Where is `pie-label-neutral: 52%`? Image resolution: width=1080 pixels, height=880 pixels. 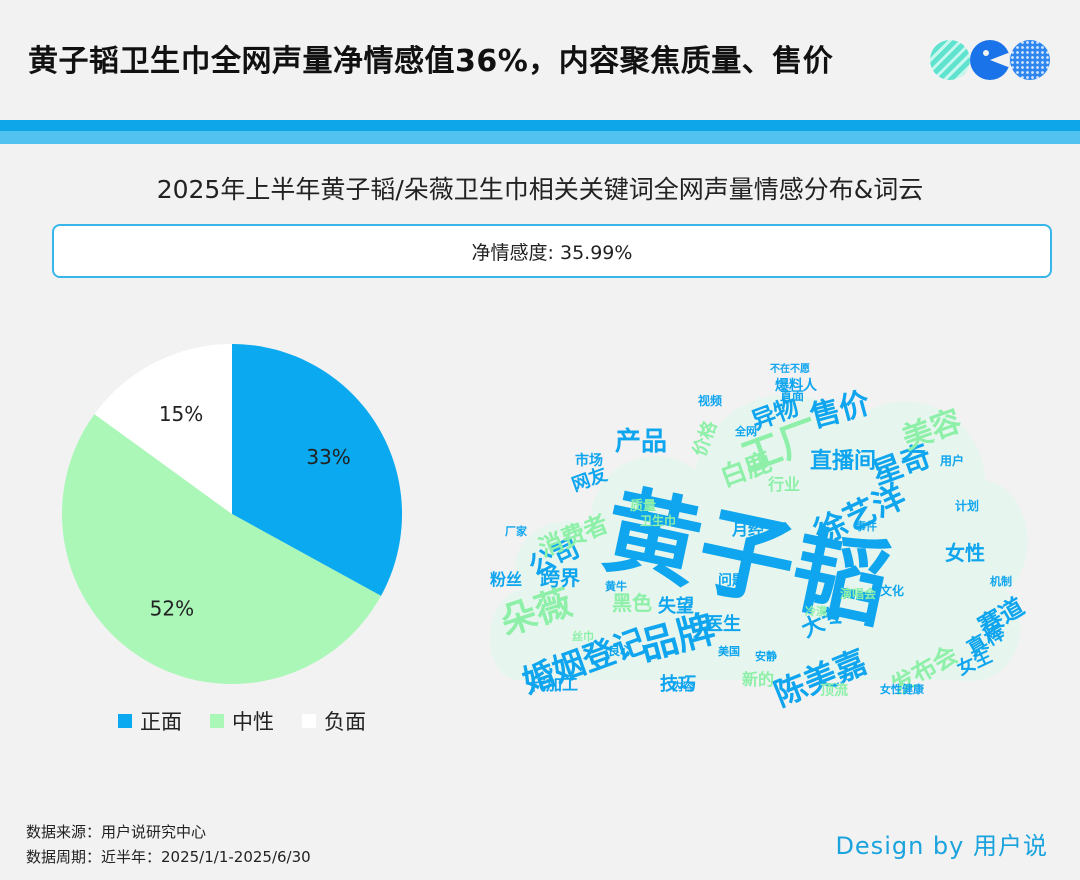 pie-label-neutral: 52% is located at coordinates (172, 609).